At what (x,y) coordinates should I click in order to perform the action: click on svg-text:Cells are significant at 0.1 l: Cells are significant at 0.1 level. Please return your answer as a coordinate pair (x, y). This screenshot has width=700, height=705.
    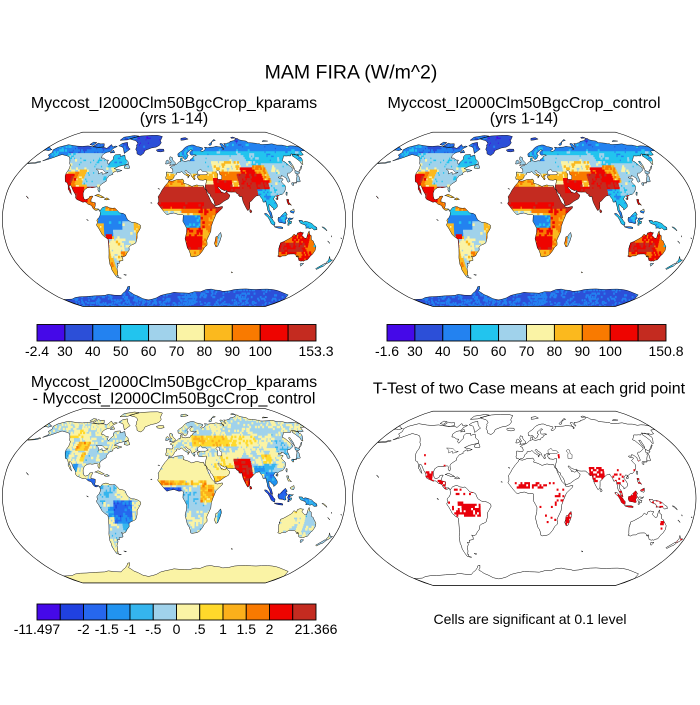
    Looking at the image, I should click on (530, 619).